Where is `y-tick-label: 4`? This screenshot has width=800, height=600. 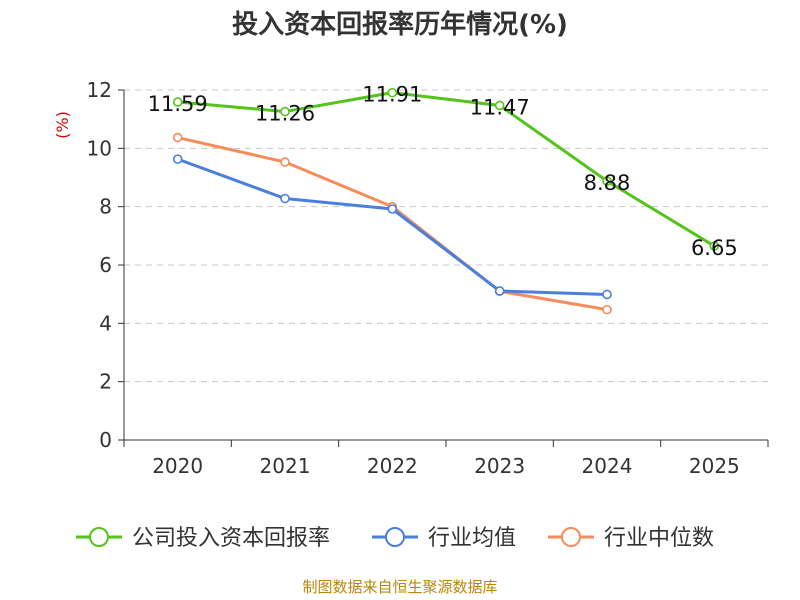
y-tick-label: 4 is located at coordinates (105, 323).